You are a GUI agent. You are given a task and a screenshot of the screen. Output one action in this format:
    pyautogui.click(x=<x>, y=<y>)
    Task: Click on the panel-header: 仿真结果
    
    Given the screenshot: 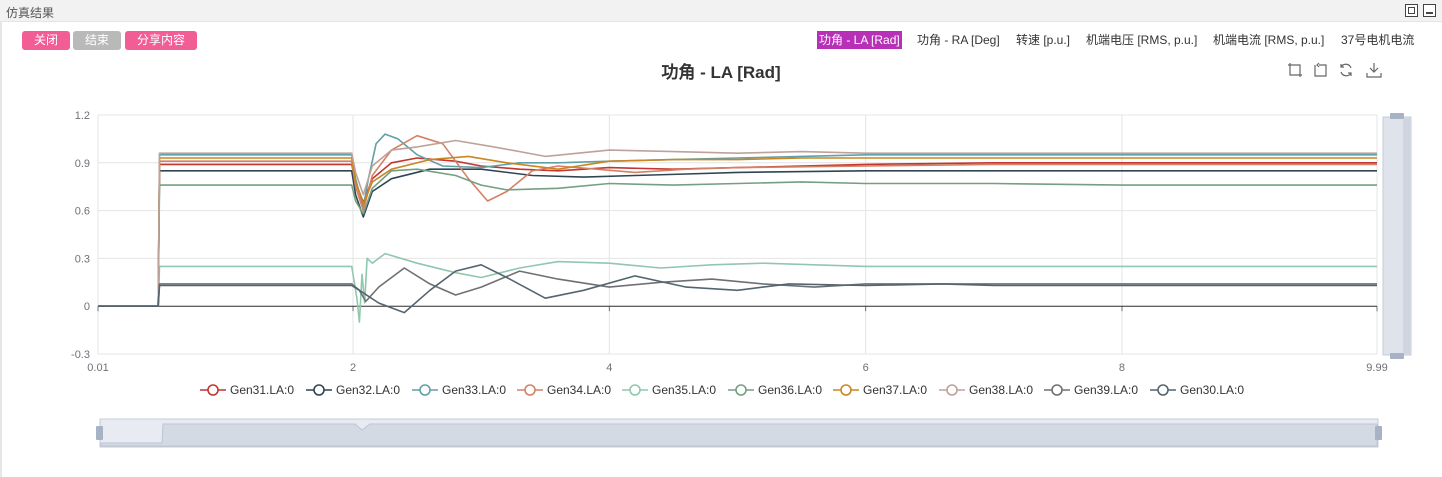 What is the action you would take?
    pyautogui.click(x=721, y=11)
    